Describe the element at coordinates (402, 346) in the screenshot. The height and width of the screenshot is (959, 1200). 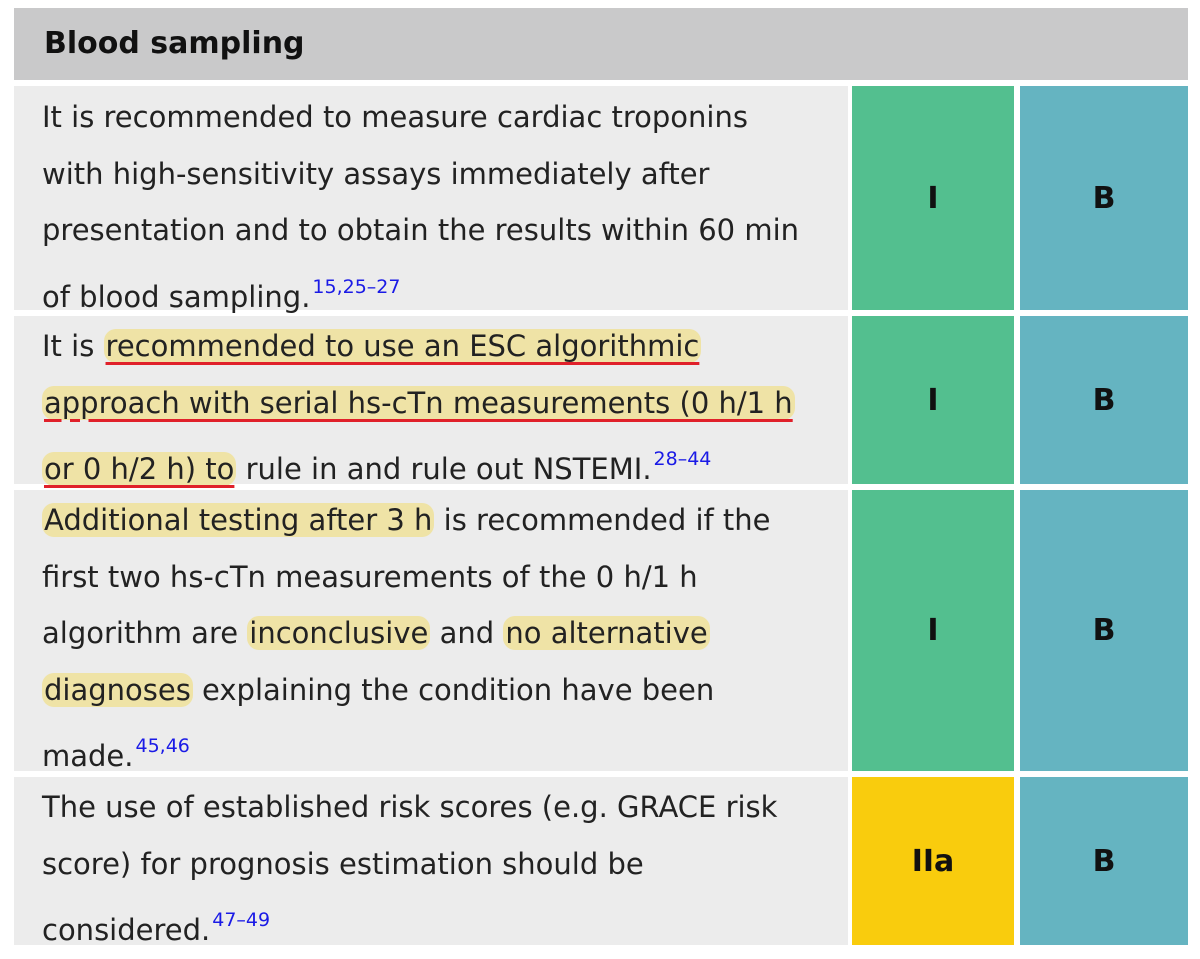
I see `highlighted-text: recommended to use an ESC algorithmic` at that location.